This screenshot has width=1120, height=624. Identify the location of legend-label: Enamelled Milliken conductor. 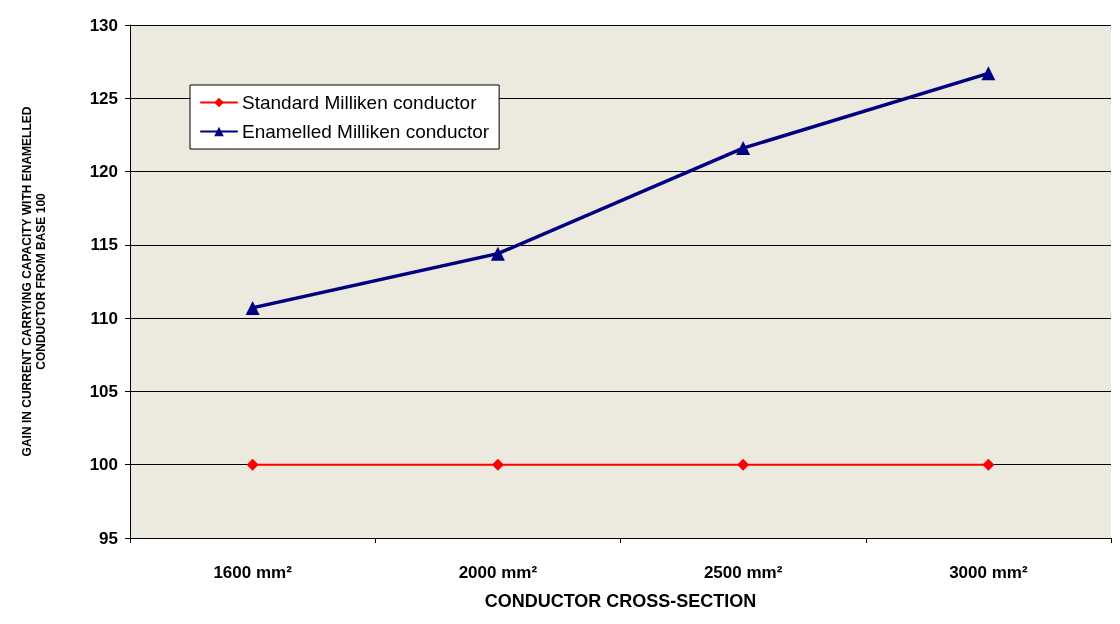
(366, 131).